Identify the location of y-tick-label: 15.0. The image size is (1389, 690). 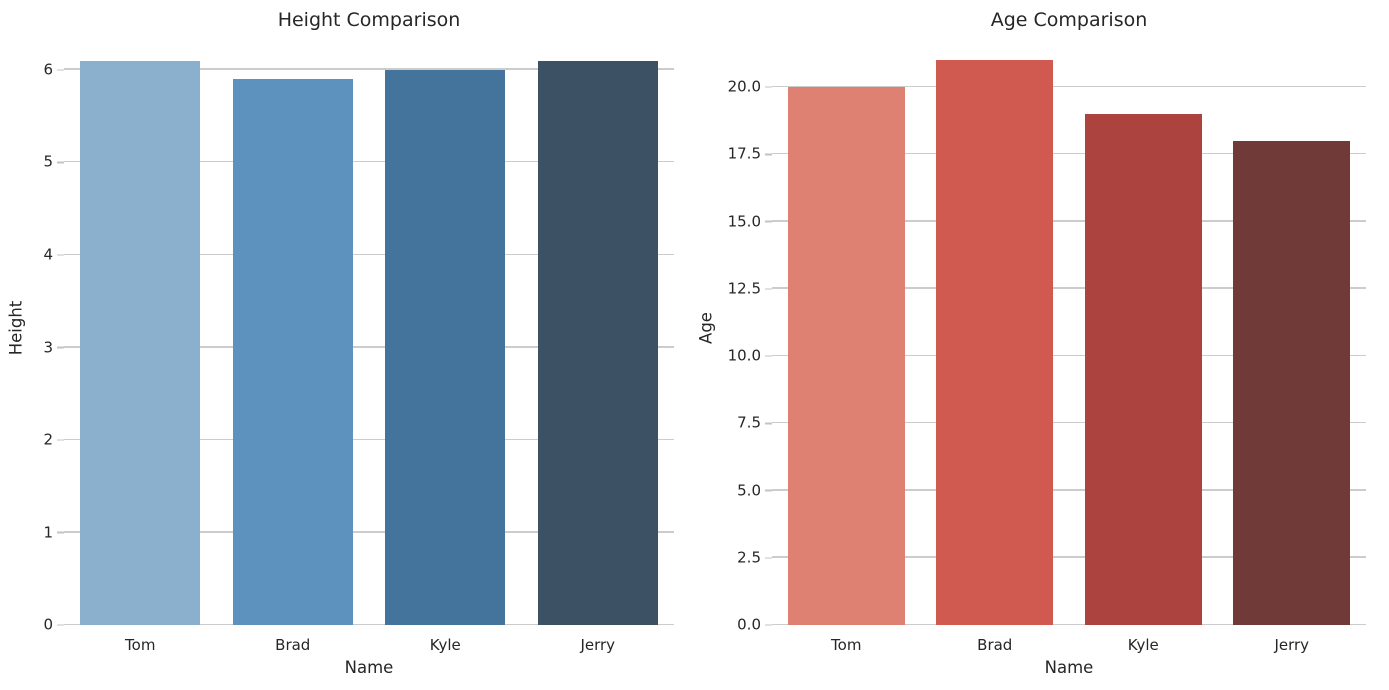
(744, 221).